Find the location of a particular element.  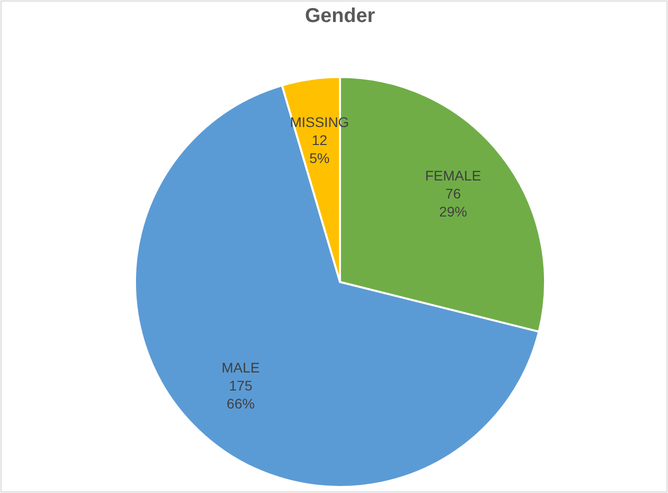

slice-label: MALE is located at coordinates (241, 368).